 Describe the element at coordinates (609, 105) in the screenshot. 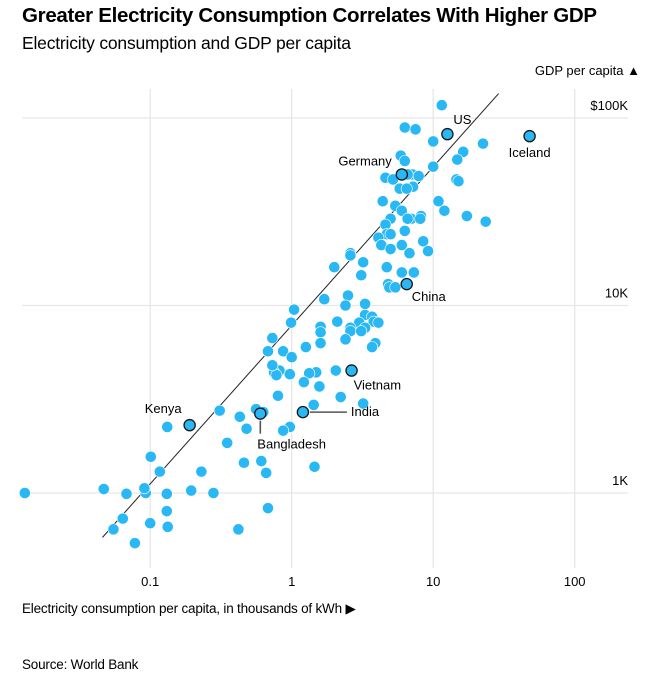

I see `y-tick-label: $100K` at that location.